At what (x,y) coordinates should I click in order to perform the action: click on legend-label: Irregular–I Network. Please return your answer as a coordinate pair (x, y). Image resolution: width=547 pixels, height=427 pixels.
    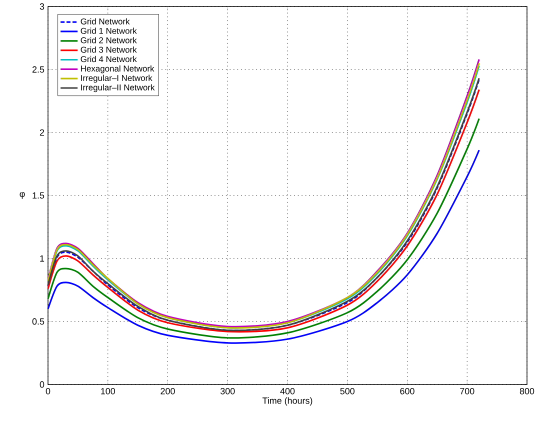
    Looking at the image, I should click on (116, 78).